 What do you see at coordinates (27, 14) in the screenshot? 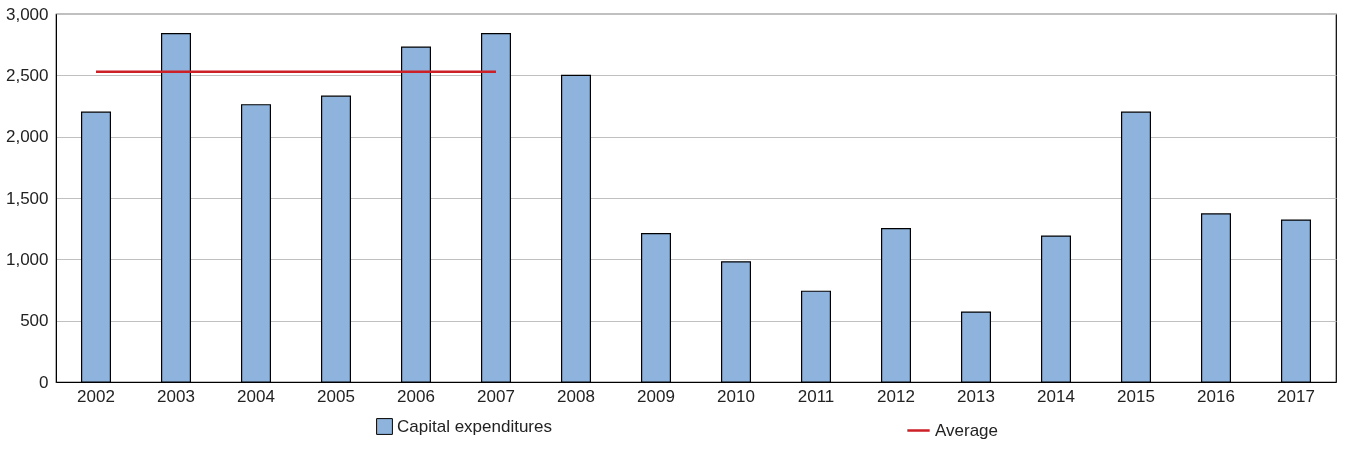
I see `y-tick-label: 3,000` at bounding box center [27, 14].